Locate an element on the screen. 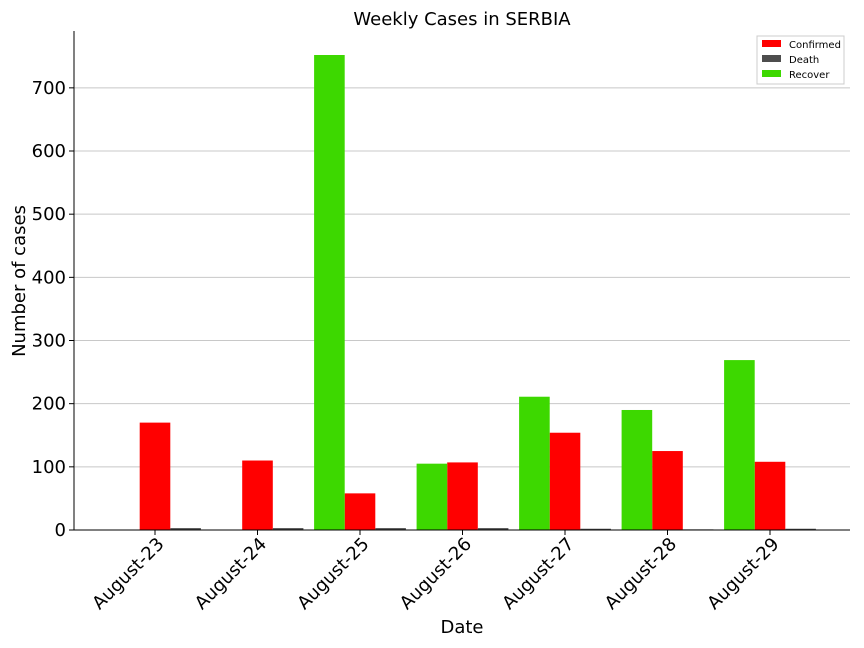 The width and height of the screenshot is (864, 648). y-tick-label: 200 is located at coordinates (49, 404).